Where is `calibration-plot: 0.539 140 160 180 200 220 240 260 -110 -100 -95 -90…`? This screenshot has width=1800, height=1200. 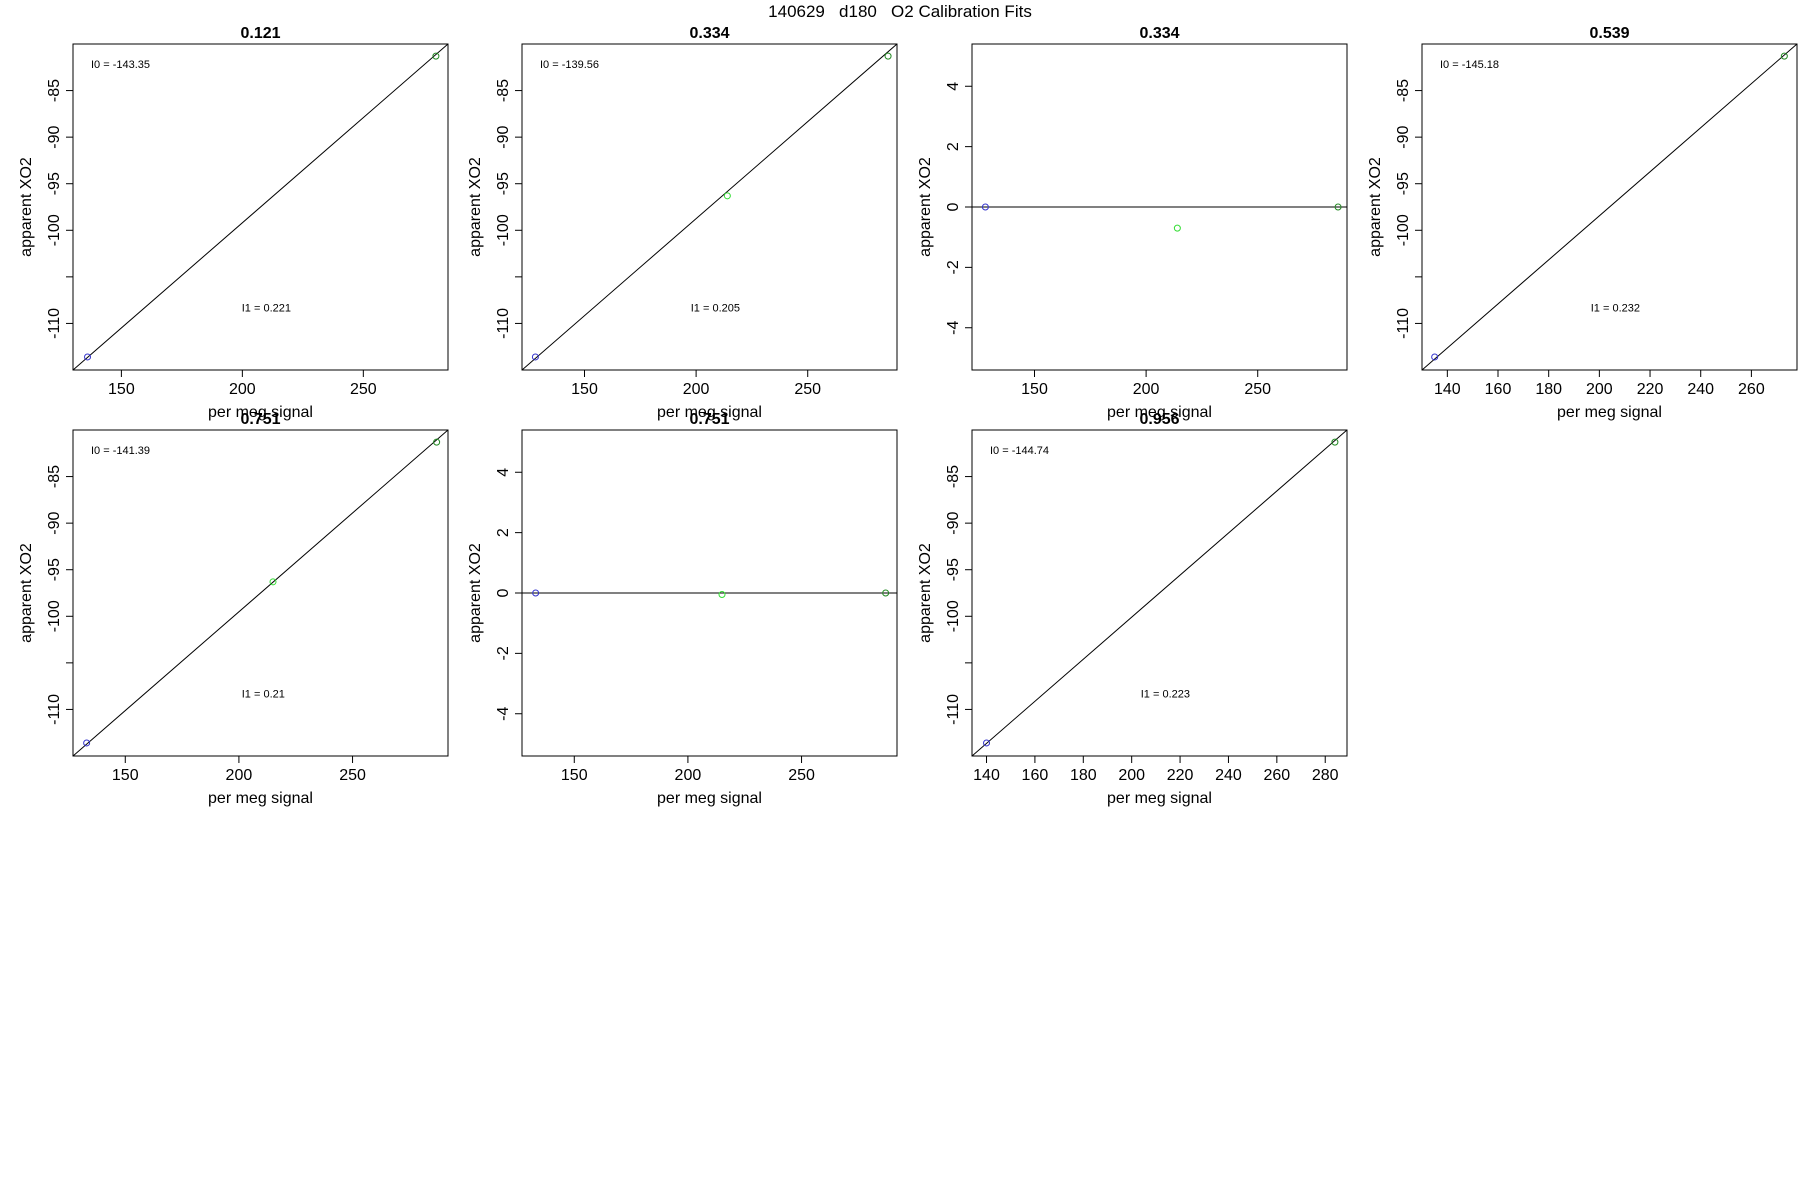 calibration-plot: 0.539 140 160 180 200 220 240 260 -110 -100 -95 -90… is located at coordinates (1582, 223).